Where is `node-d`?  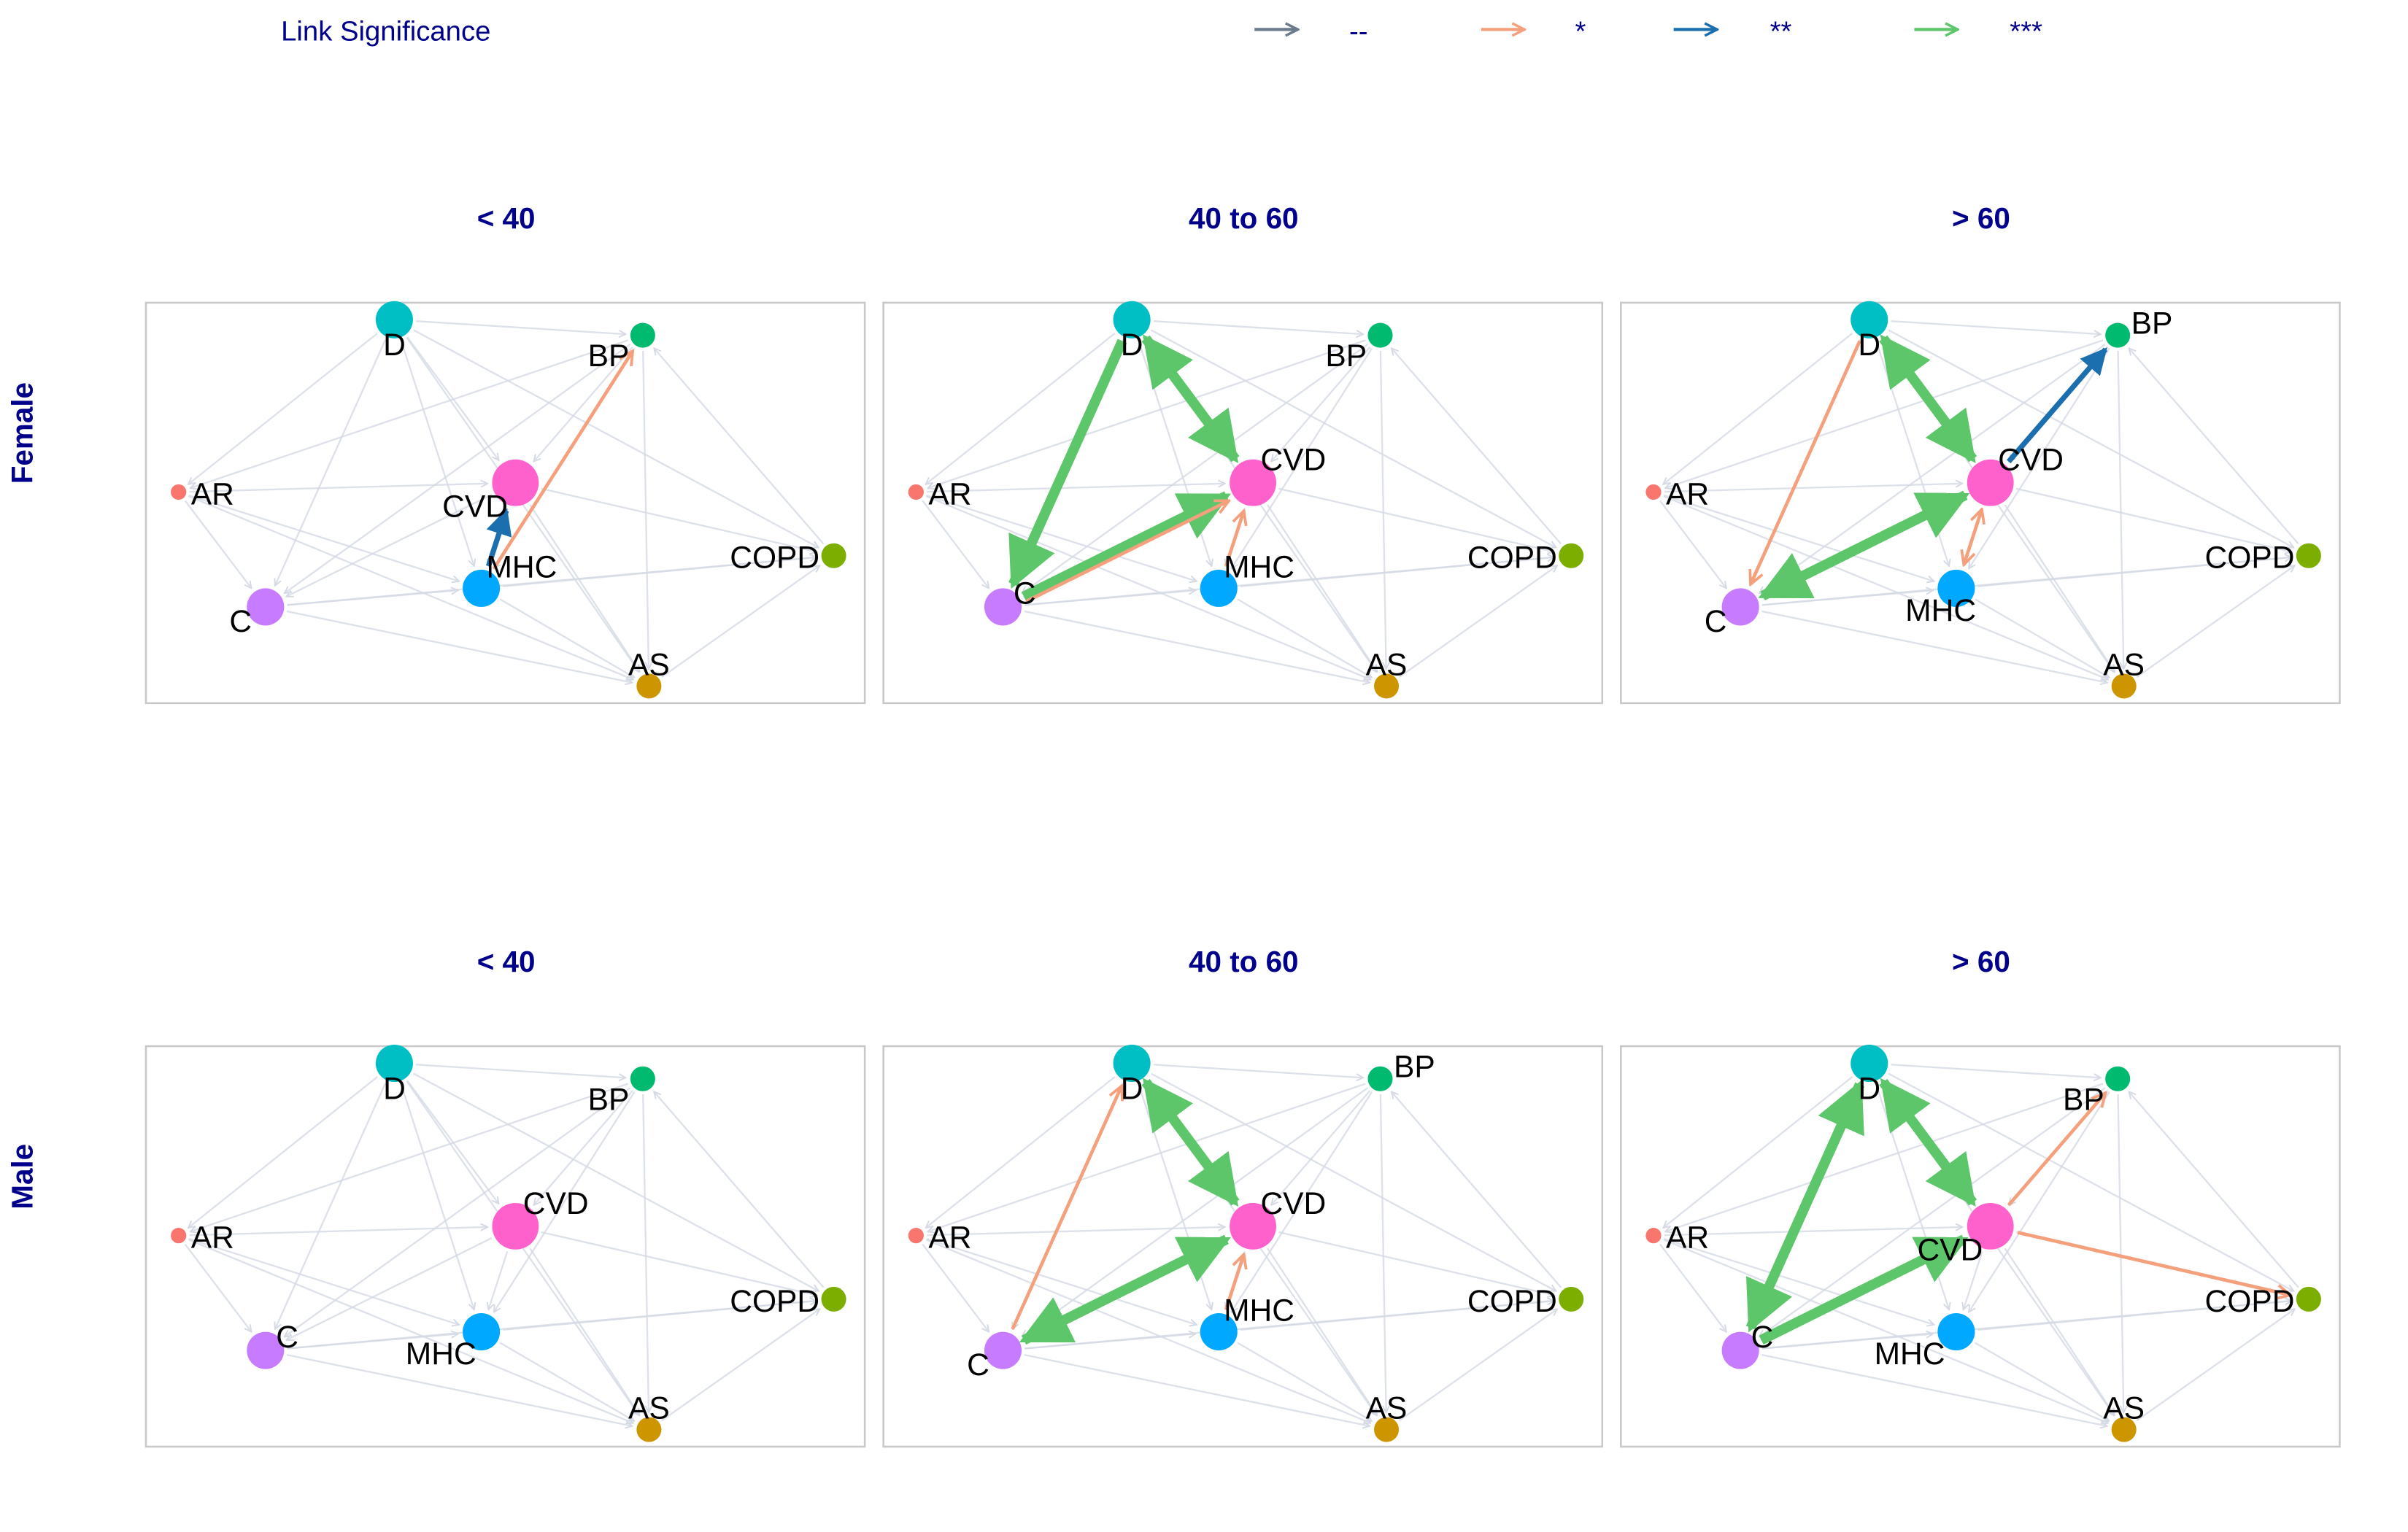
node-d is located at coordinates (394, 320).